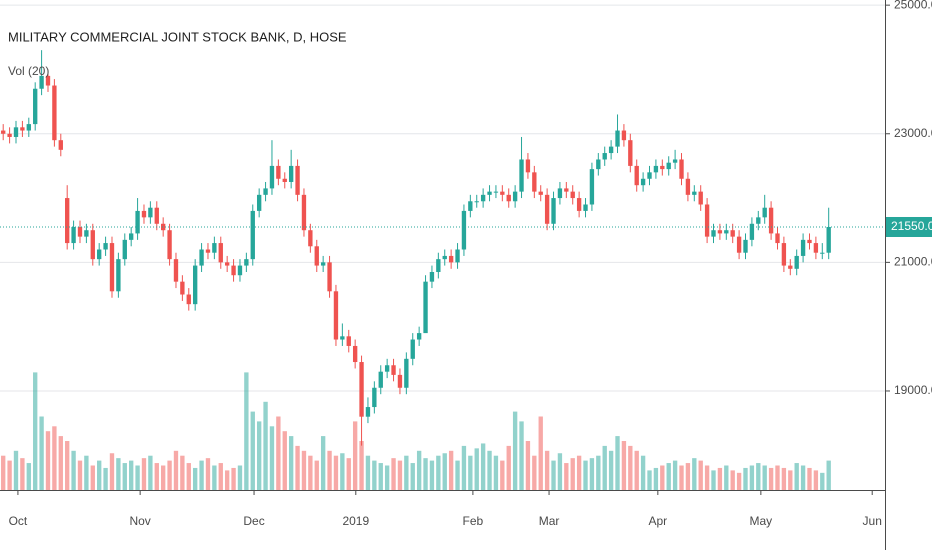  What do you see at coordinates (549, 521) in the screenshot?
I see `x-tick-label: Mar` at bounding box center [549, 521].